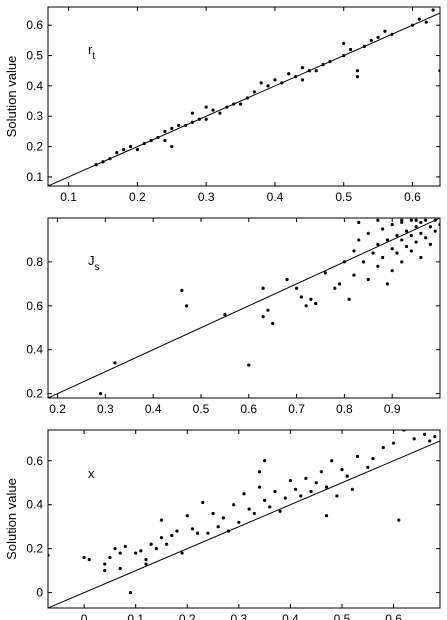 This screenshot has height=620, width=447. What do you see at coordinates (187, 616) in the screenshot?
I see `x-tick-label: 0.2` at bounding box center [187, 616].